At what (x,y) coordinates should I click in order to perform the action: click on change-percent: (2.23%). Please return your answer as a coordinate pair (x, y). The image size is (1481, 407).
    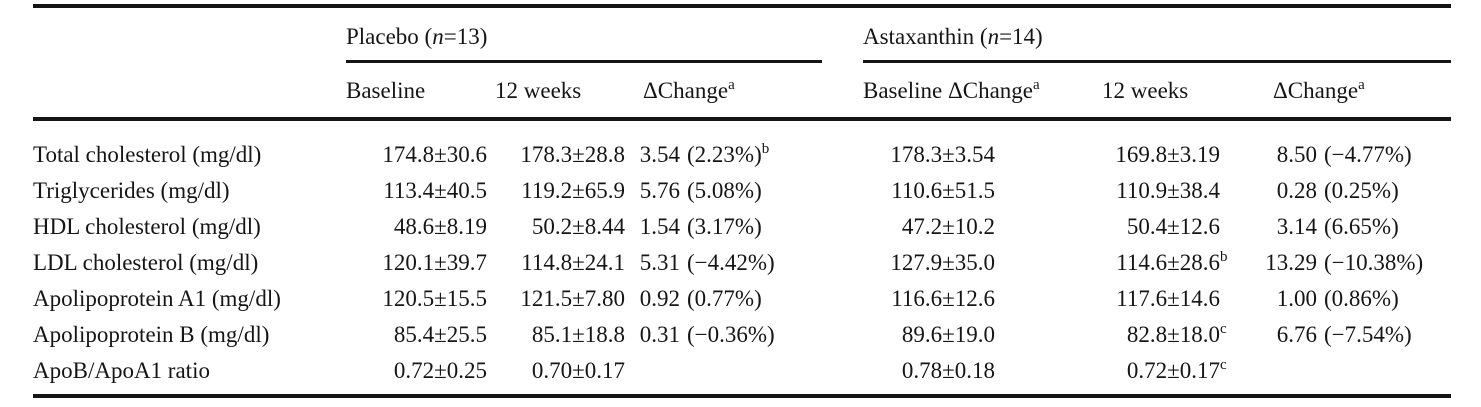
    Looking at the image, I should click on (724, 154).